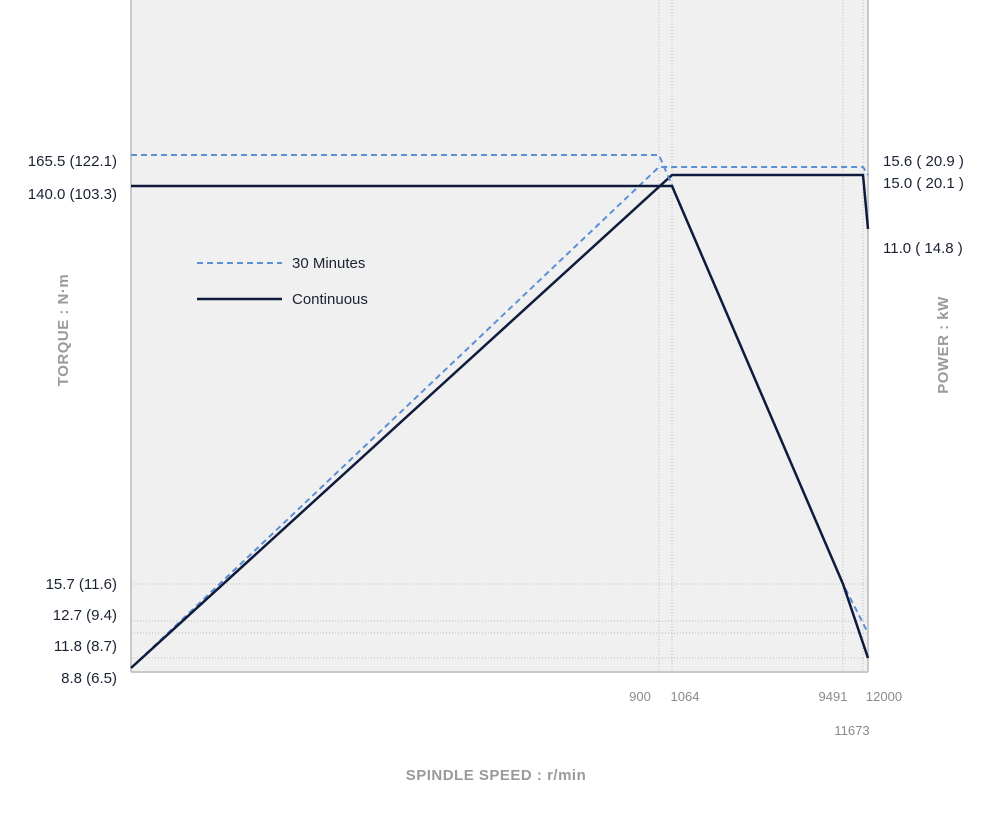 The height and width of the screenshot is (823, 995). I want to click on y-axis-left-title: TORQUE : N·m, so click(63, 330).